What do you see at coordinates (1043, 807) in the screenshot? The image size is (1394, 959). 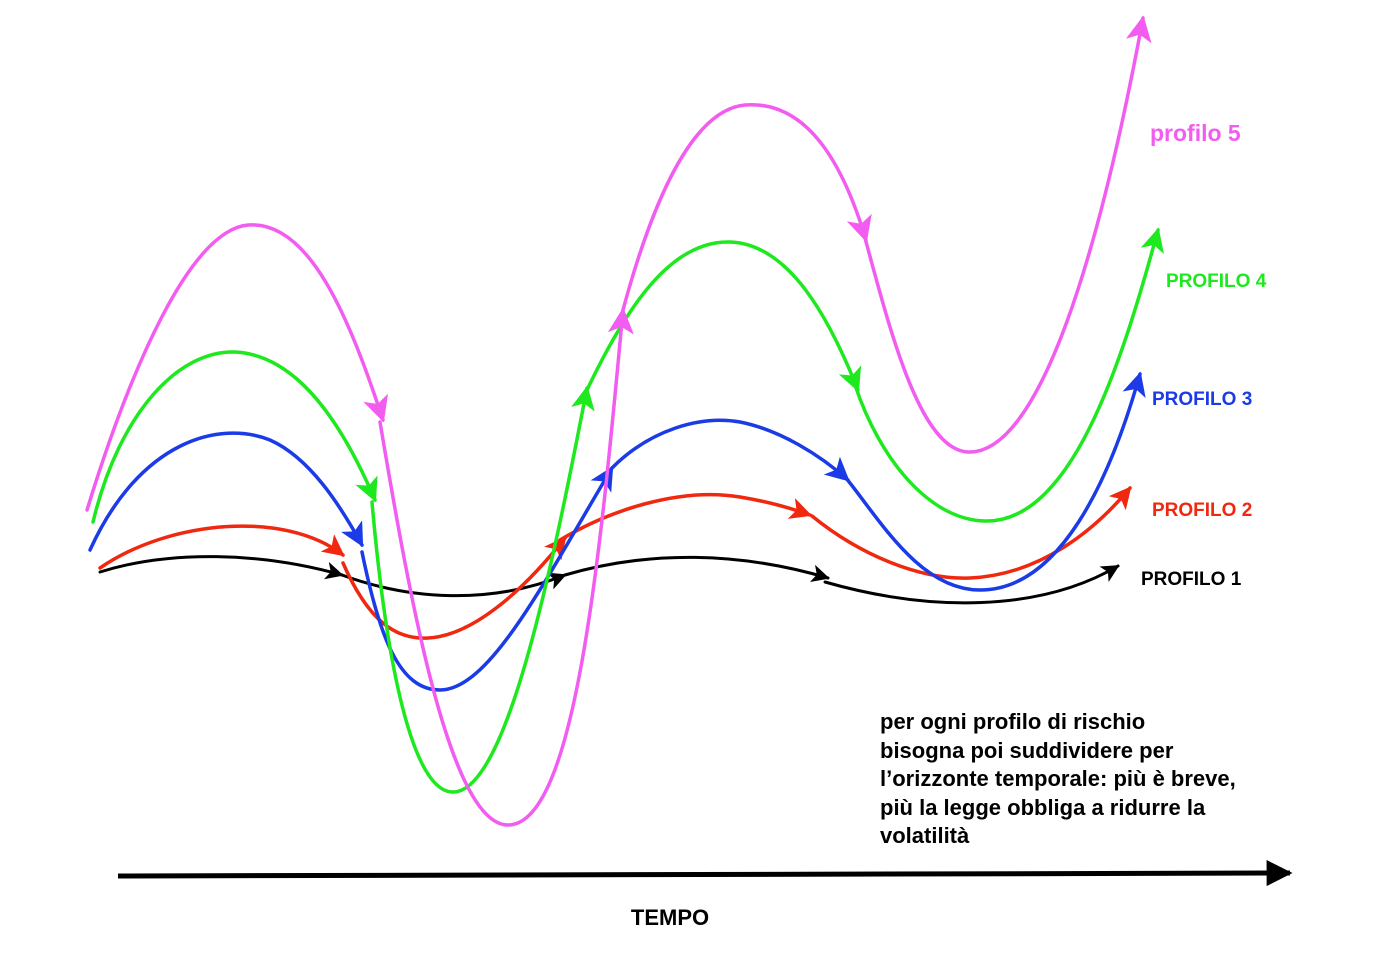 I see `note-line: più la legge obbliga a ridurre la` at bounding box center [1043, 807].